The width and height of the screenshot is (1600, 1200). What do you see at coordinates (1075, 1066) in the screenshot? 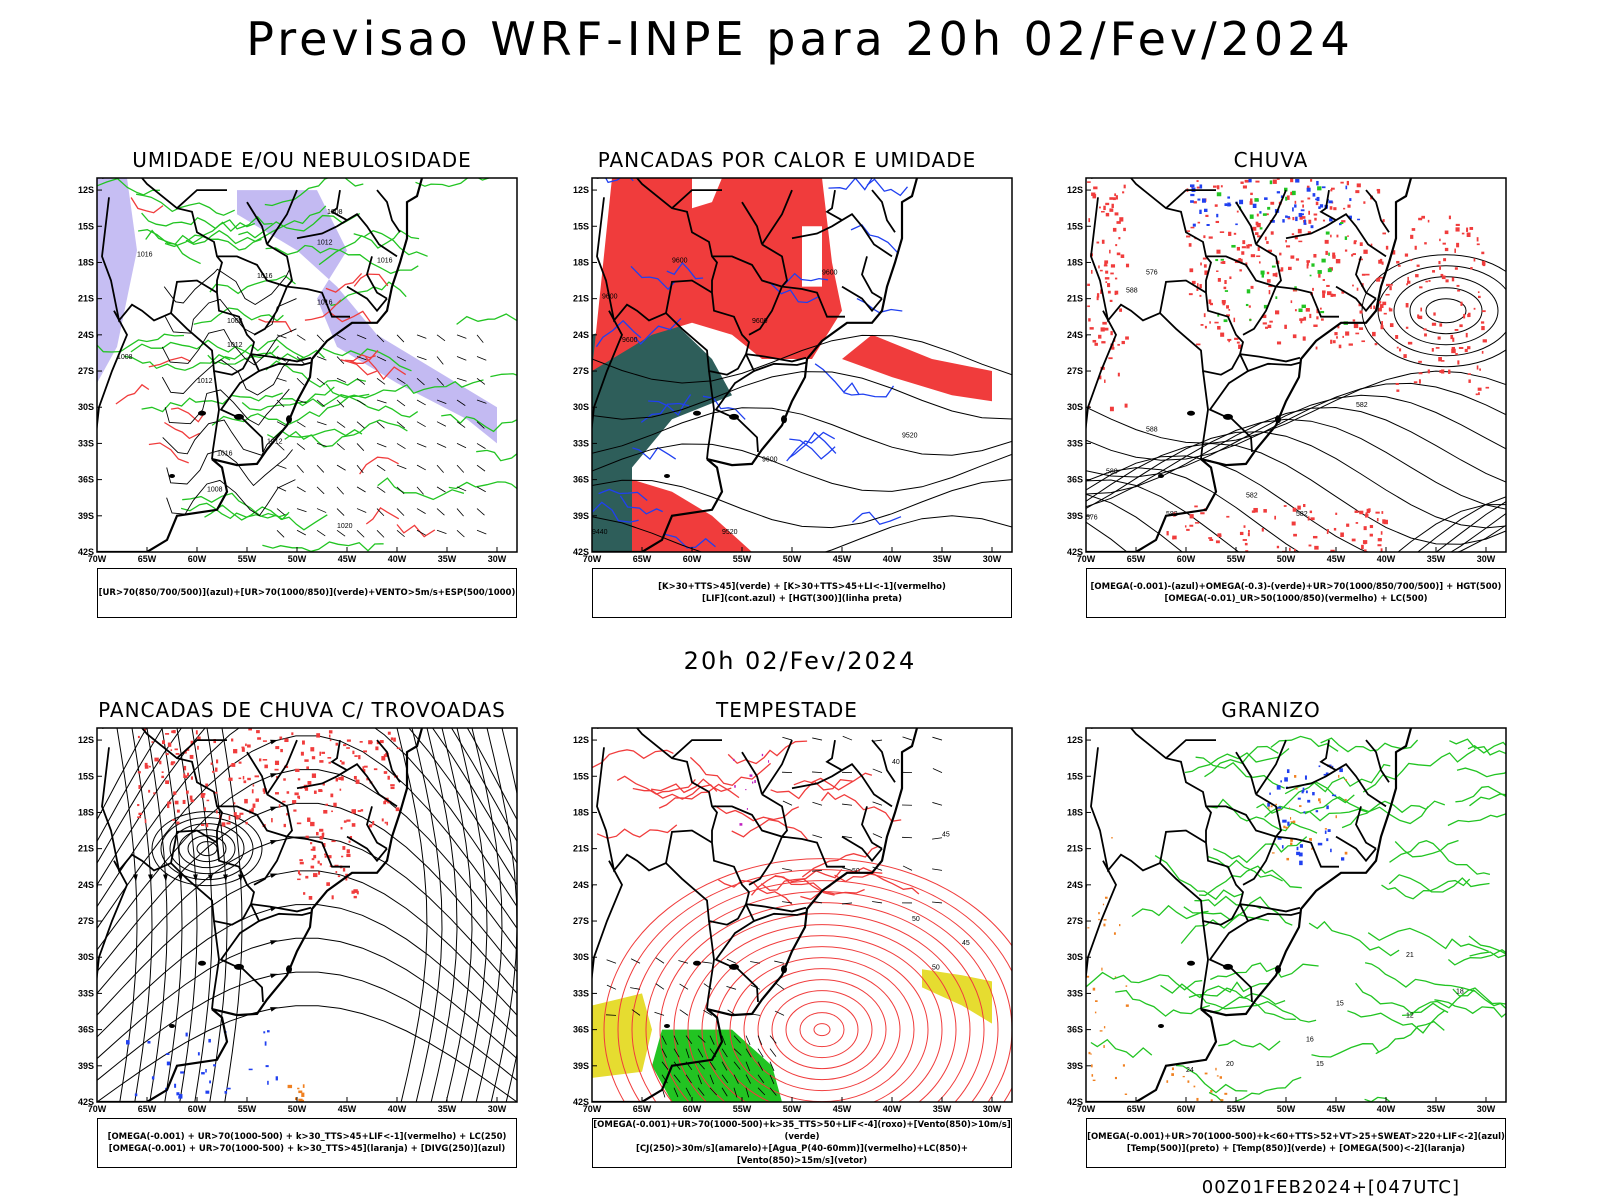
I see `lat-tick-label: 39S` at bounding box center [1075, 1066].